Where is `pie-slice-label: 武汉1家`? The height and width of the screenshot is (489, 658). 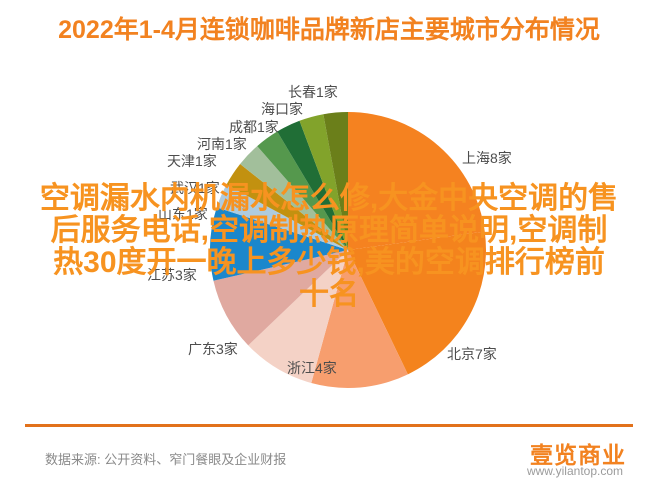 pie-slice-label: 武汉1家 is located at coordinates (195, 188).